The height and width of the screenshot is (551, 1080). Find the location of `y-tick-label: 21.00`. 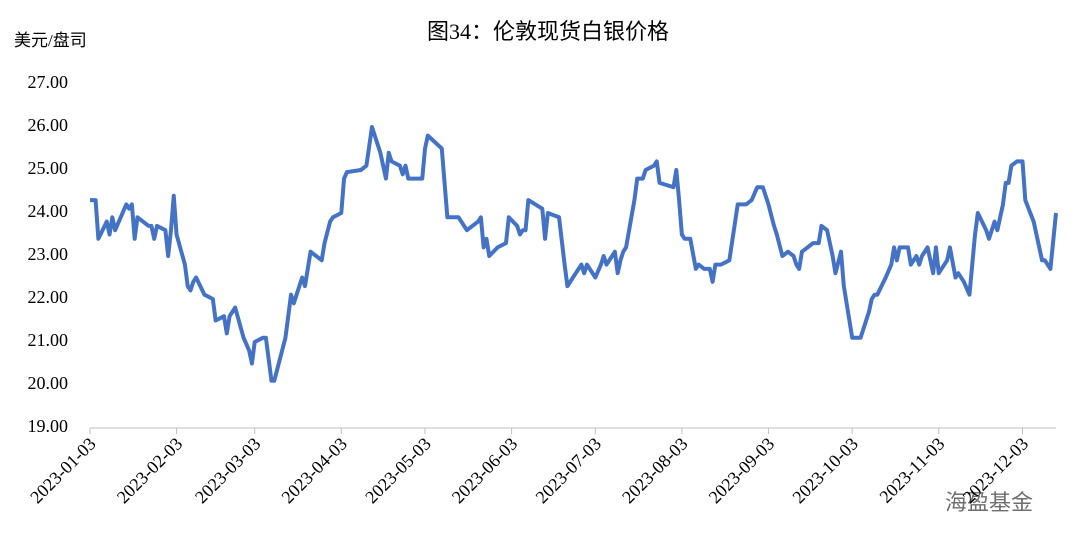

y-tick-label: 21.00 is located at coordinates (48, 340).